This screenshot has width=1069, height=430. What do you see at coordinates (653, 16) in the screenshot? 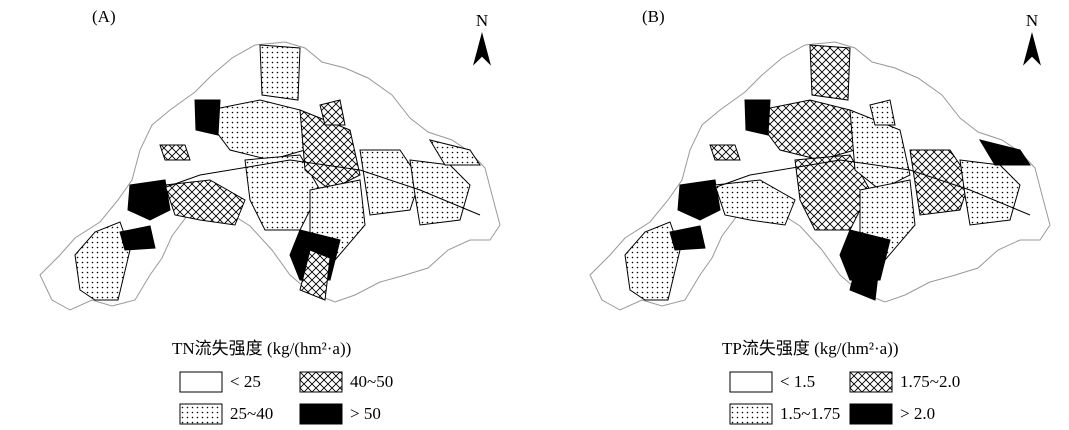
I see `panel-label: (B)` at bounding box center [653, 16].